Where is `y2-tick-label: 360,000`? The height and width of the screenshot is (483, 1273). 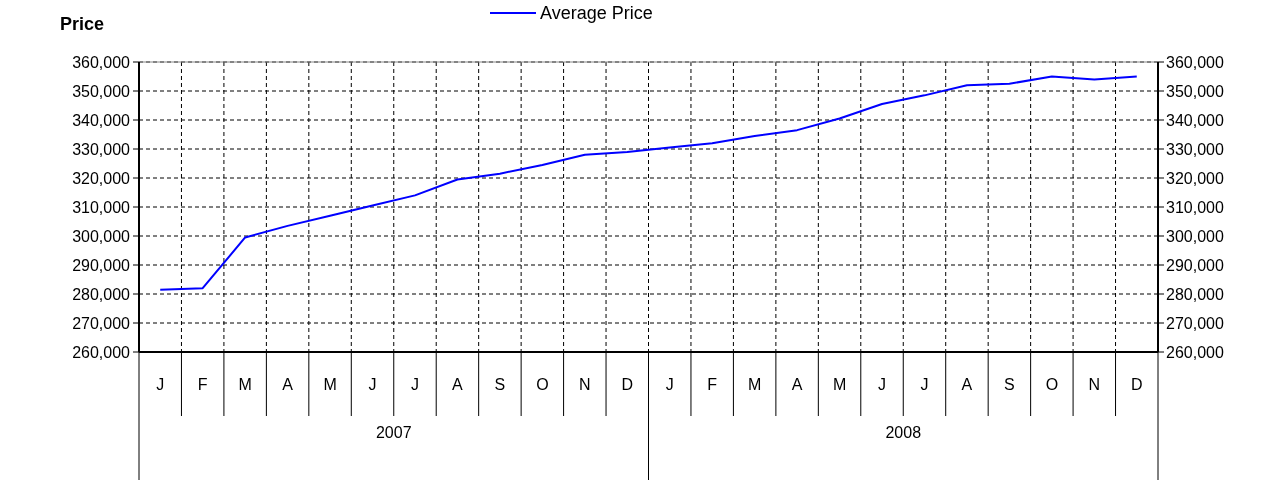
y2-tick-label: 360,000 is located at coordinates (1195, 62).